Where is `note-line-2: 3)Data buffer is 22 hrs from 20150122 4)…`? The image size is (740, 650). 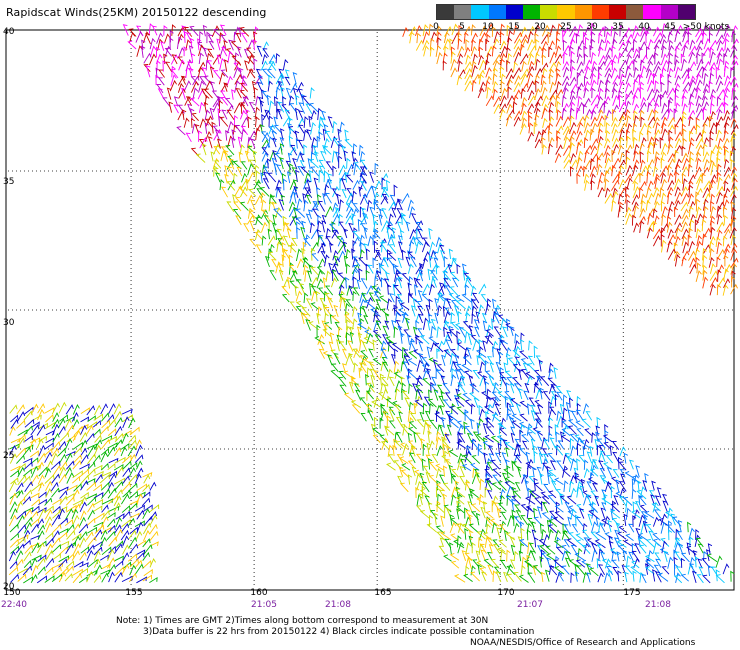
note-line-2: 3)Data buffer is 22 hrs from 20150122 4)… is located at coordinates (339, 632).